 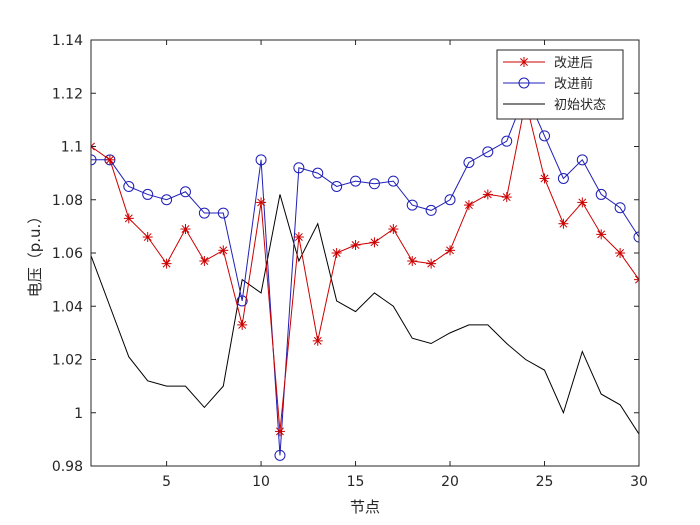 I want to click on y-tick-label: 1.06, so click(x=67, y=254).